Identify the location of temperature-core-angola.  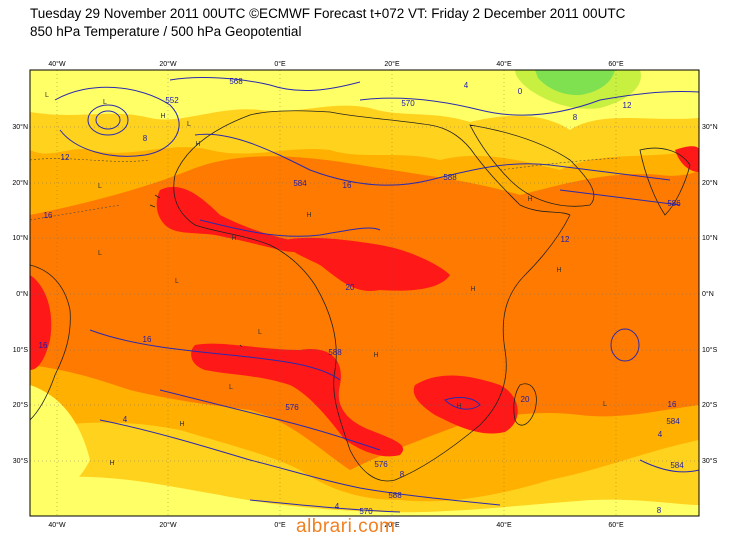
(297, 400).